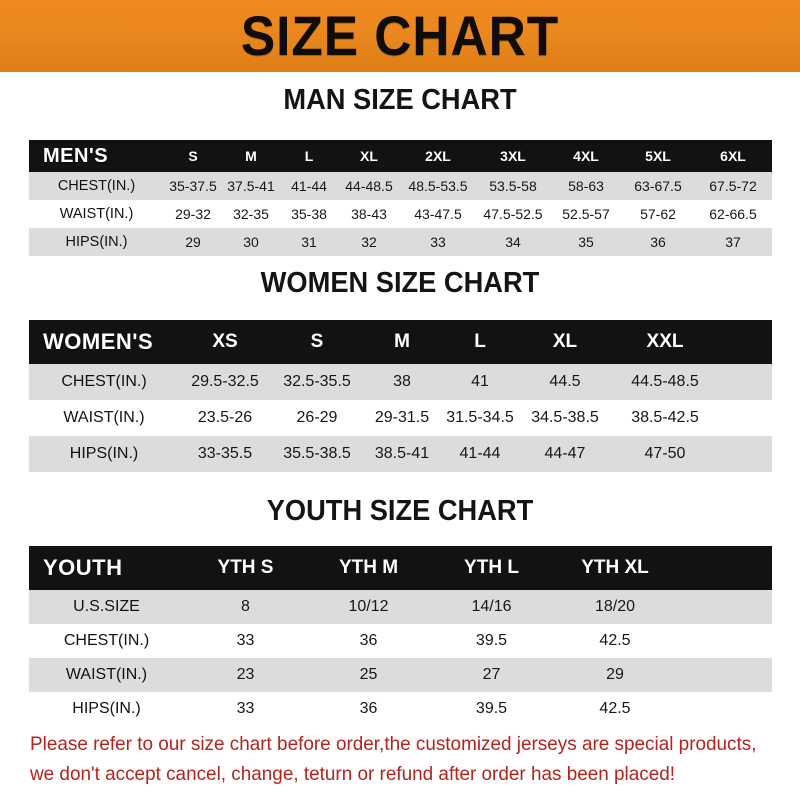 The image size is (800, 800). Describe the element at coordinates (225, 381) in the screenshot. I see `cell: 29.5-32.5` at that location.